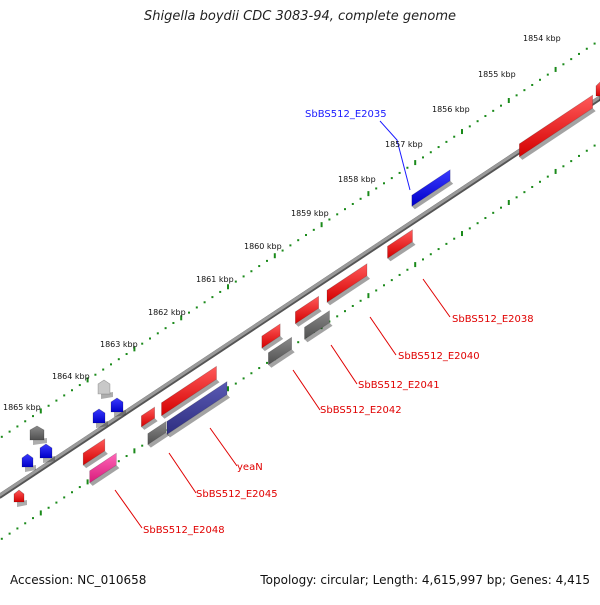 The width and height of the screenshot is (600, 605). What do you see at coordinates (182, 473) in the screenshot?
I see `connector-SbBS512_E2045` at bounding box center [182, 473].